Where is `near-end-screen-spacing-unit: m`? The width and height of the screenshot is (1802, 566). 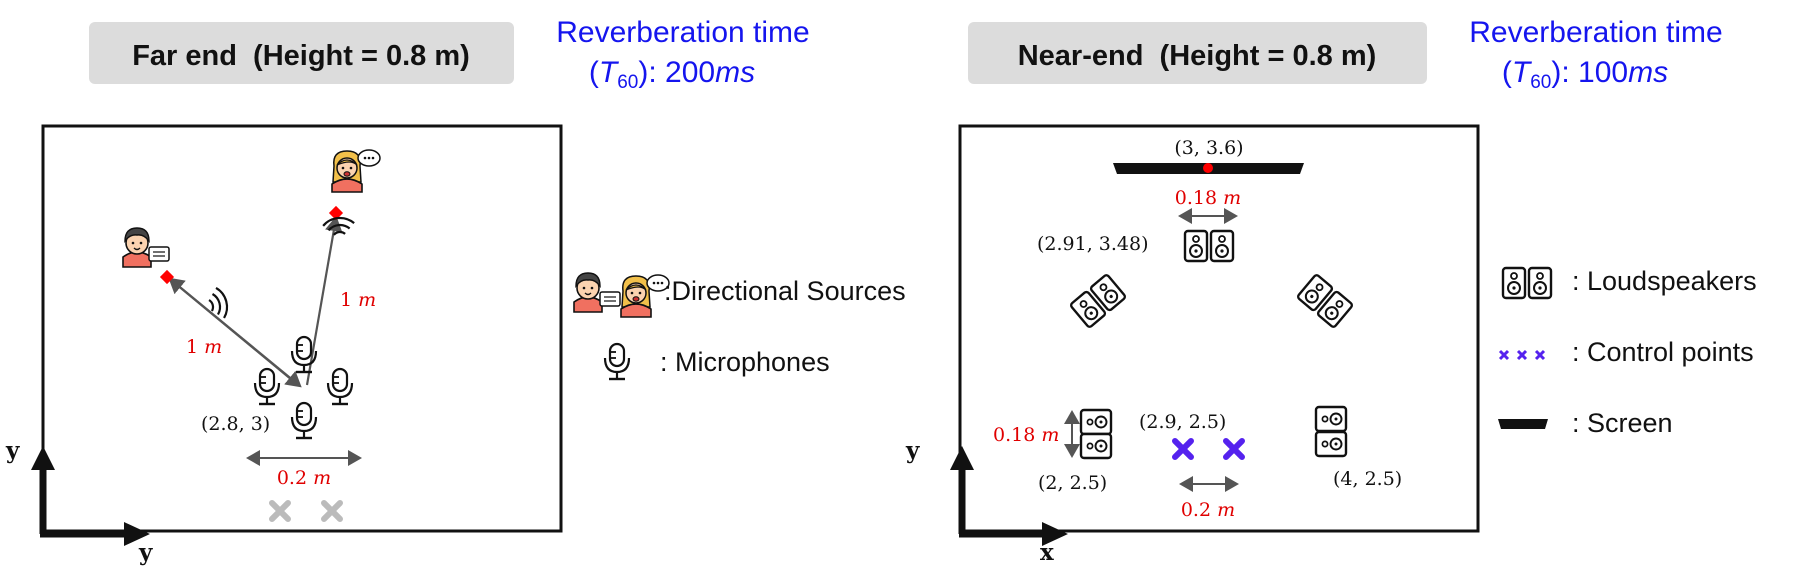 near-end-screen-spacing-unit: m is located at coordinates (1232, 198).